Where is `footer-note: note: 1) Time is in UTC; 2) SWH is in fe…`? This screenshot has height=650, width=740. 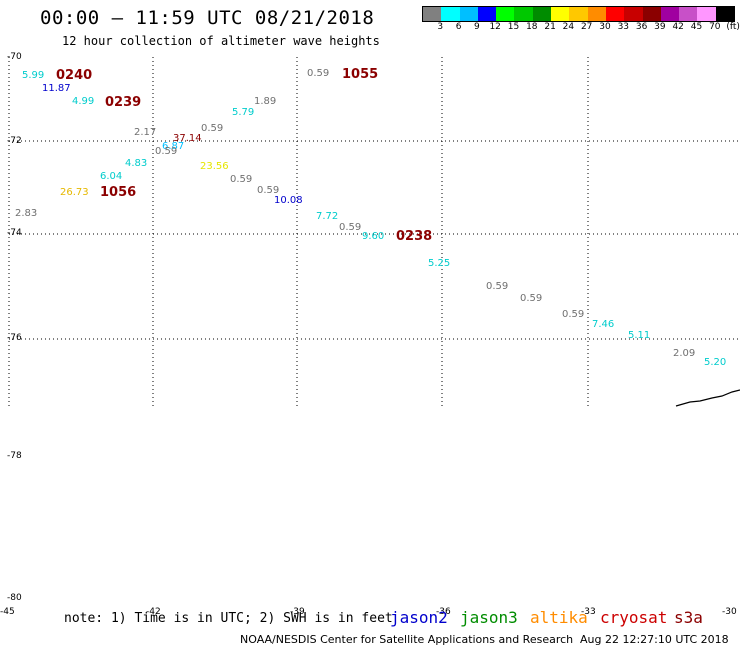 footer-note: note: 1) Time is in UTC; 2) SWH is in fe… is located at coordinates (228, 618).